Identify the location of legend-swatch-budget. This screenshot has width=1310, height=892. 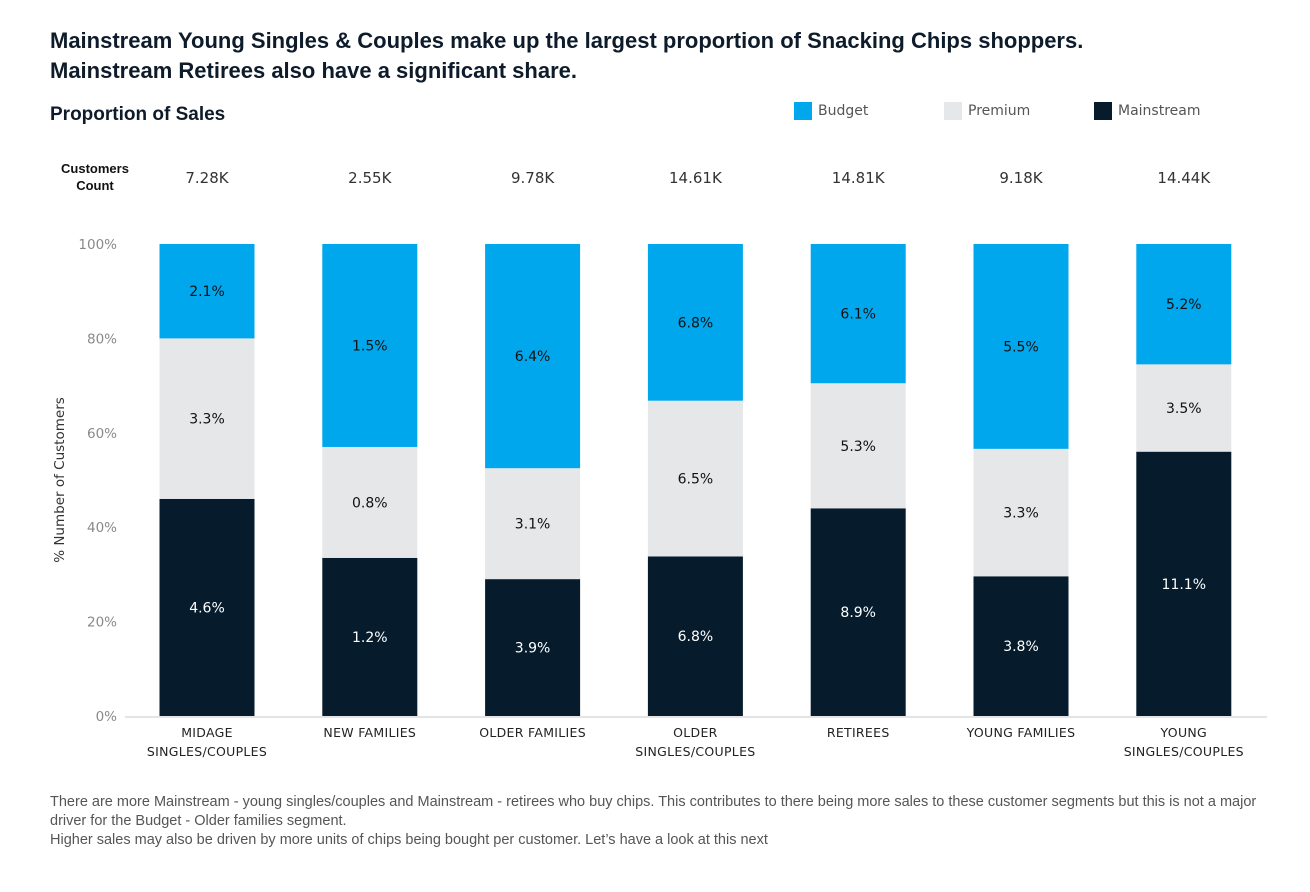
(803, 111).